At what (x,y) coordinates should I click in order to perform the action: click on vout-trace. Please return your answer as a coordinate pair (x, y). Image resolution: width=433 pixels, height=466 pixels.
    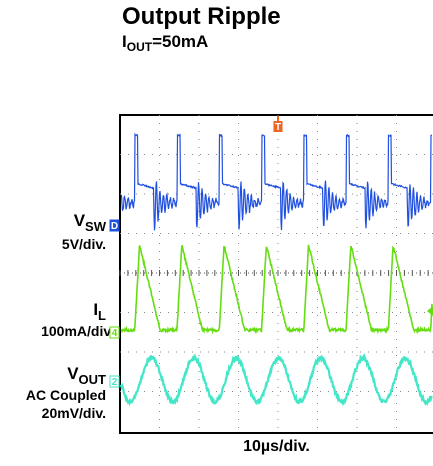
    Looking at the image, I should click on (276, 380).